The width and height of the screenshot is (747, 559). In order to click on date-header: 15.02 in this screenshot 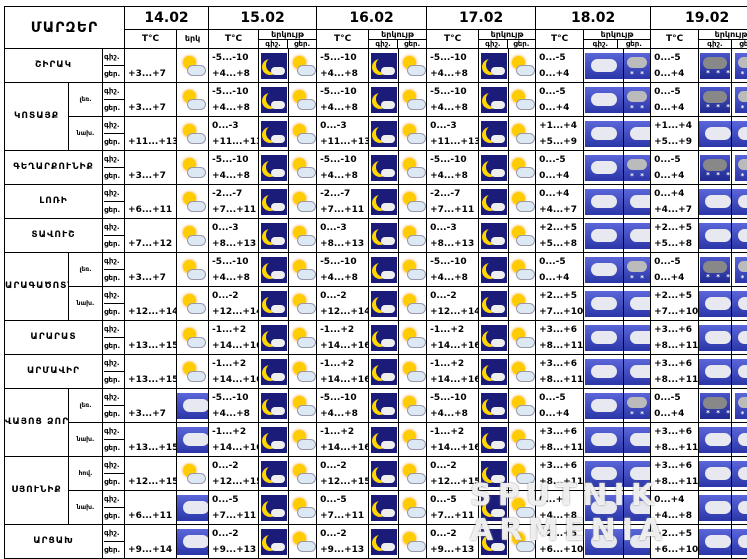, I will do `click(263, 18)`.